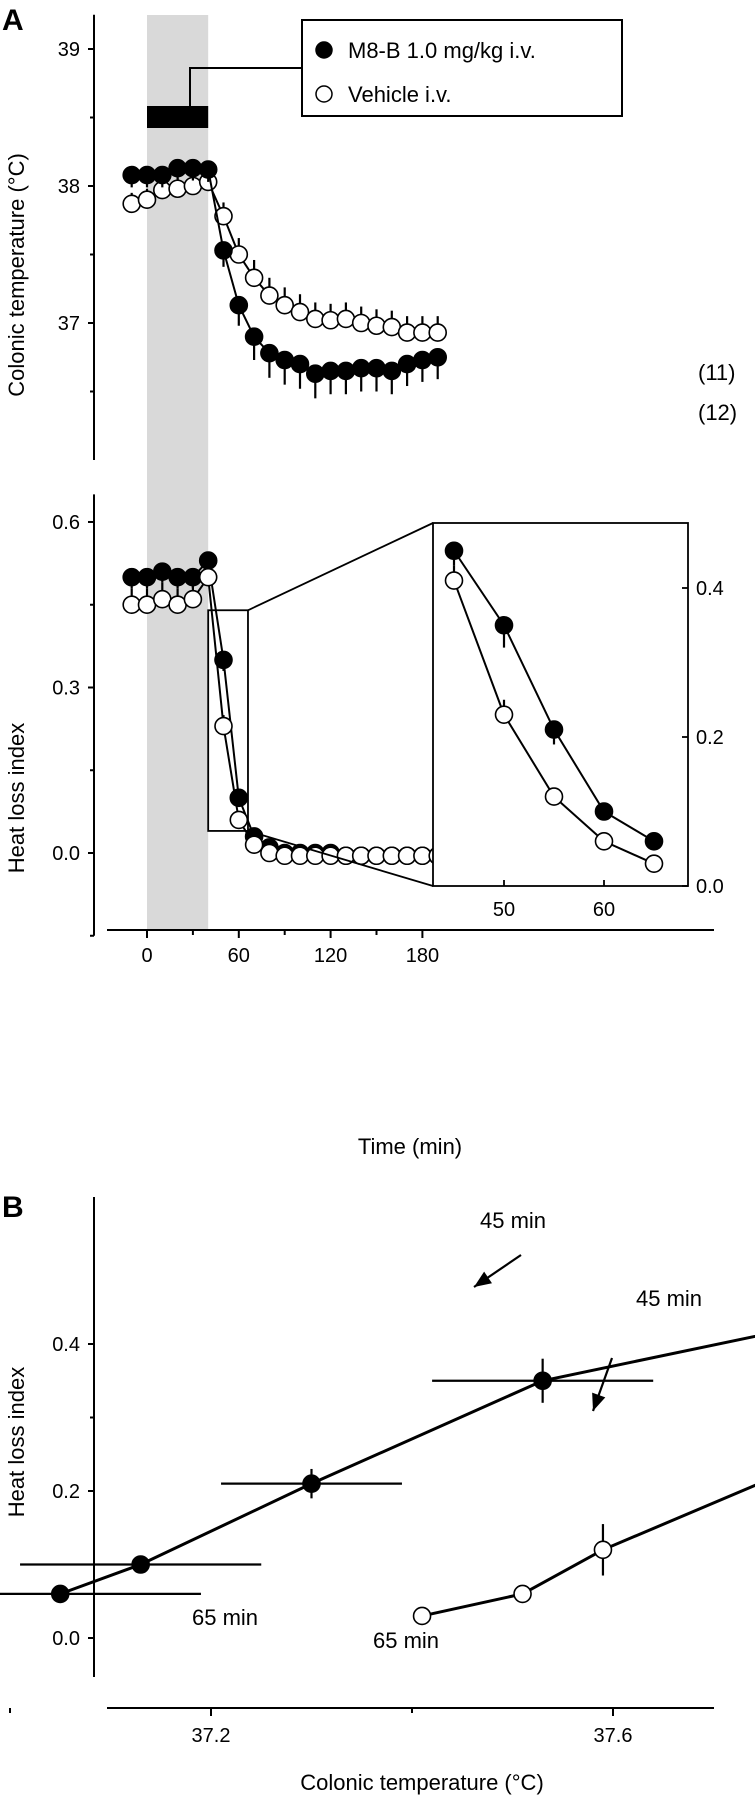 The height and width of the screenshot is (1800, 755). What do you see at coordinates (66, 1639) in the screenshot?
I see `panel-b-y-tick-label: 0.0` at bounding box center [66, 1639].